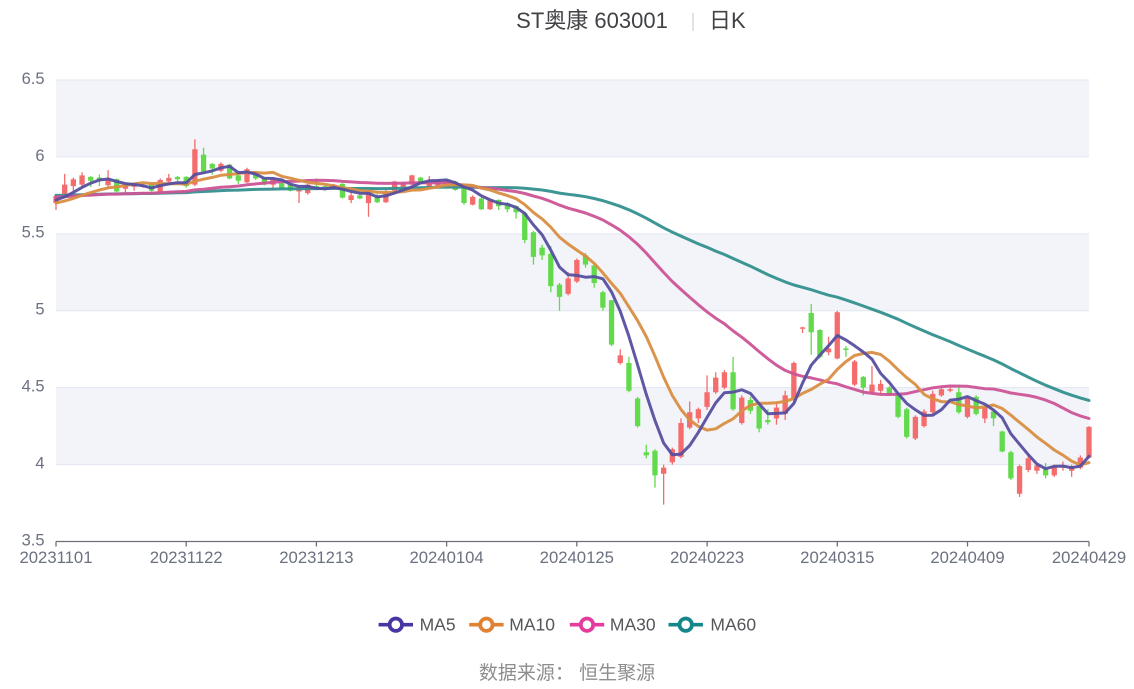  I want to click on svg-text: 日K, so click(727, 20).